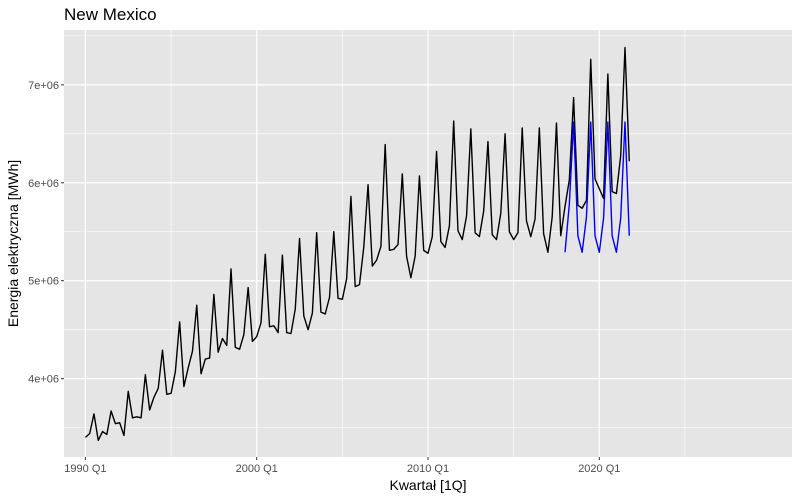 Image resolution: width=800 pixels, height=500 pixels. What do you see at coordinates (257, 469) in the screenshot?
I see `x-tick-label: 2000 Q1` at bounding box center [257, 469].